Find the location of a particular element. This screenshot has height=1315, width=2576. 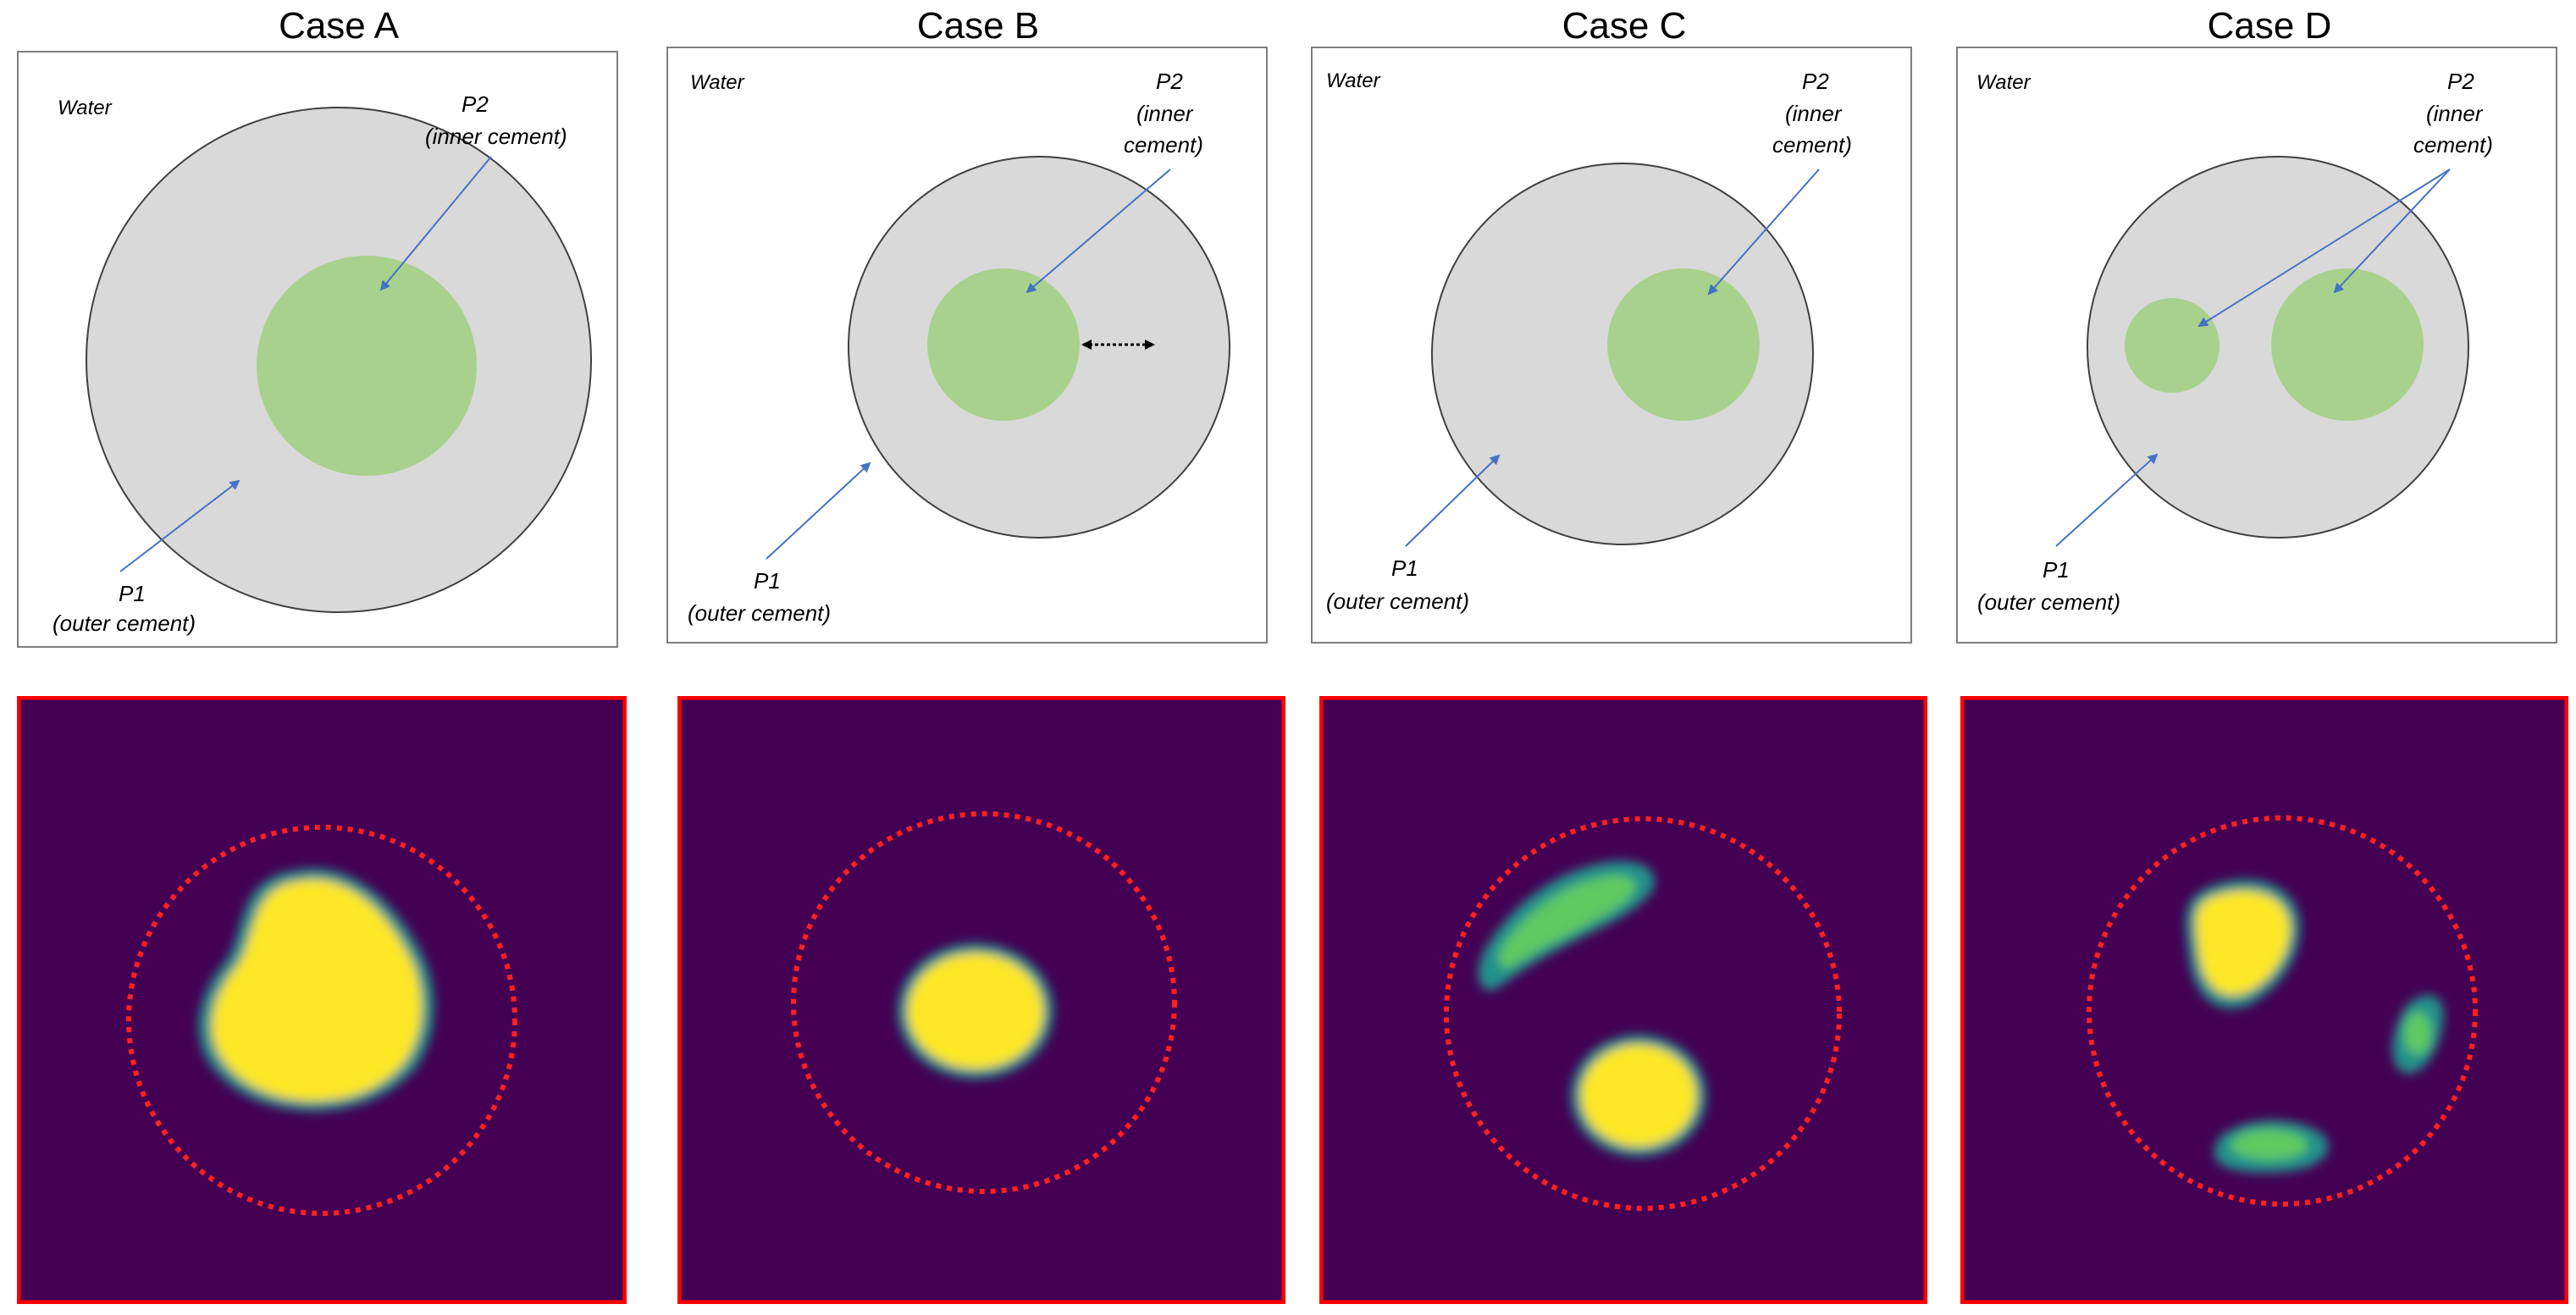

inner-cement-circle-large is located at coordinates (2347, 344).